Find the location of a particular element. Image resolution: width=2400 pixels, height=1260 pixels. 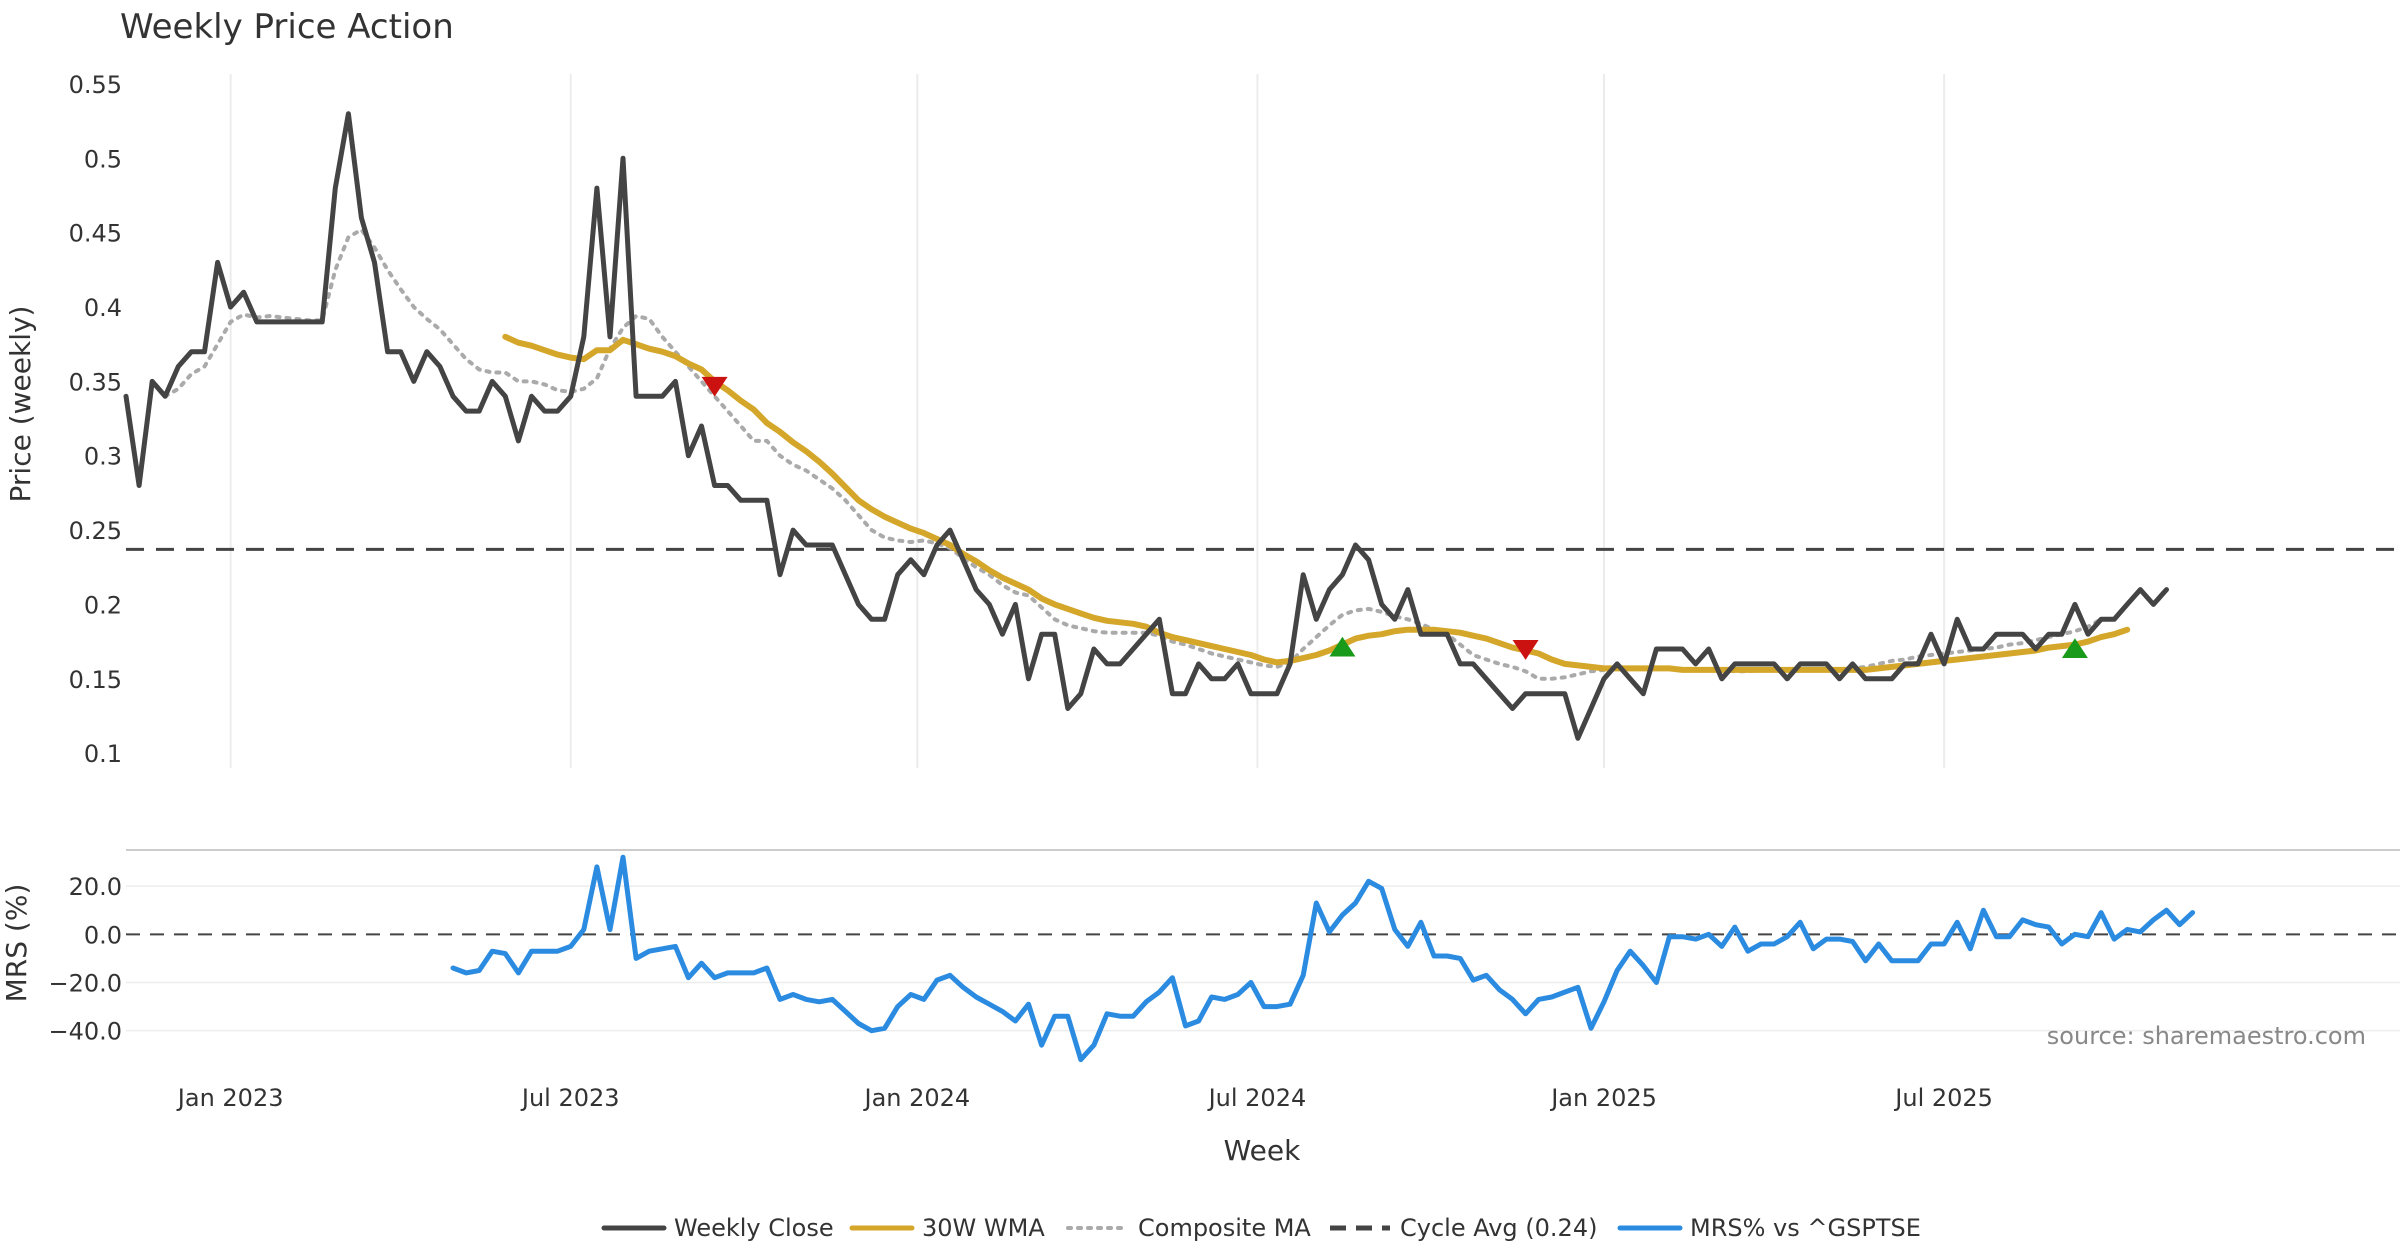

upper-y-axis-label: Price (weekly) is located at coordinates (20, 404).